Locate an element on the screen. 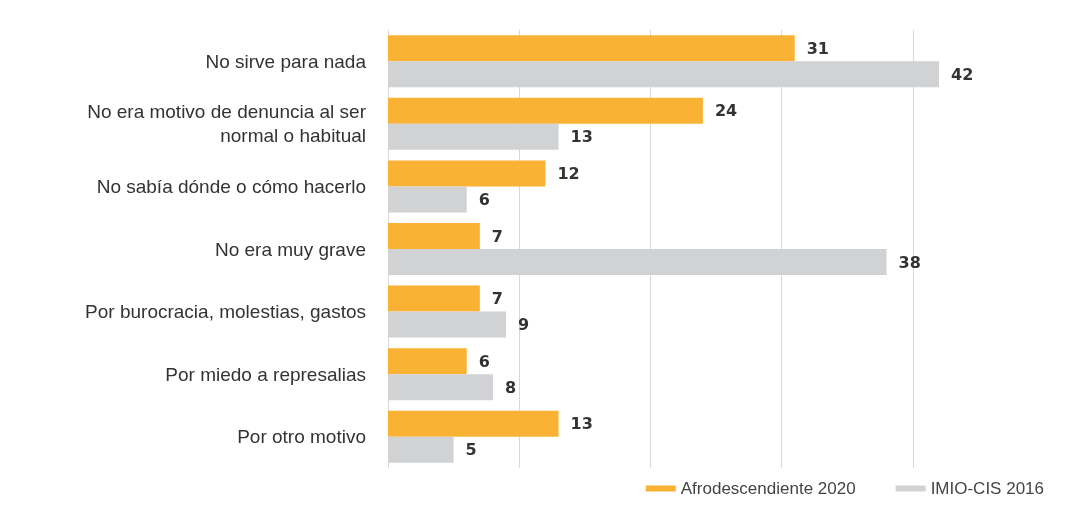 The width and height of the screenshot is (1072, 512). y-tick-label: No era motivo de denuncia al ser normal o habitual is located at coordinates (227, 124).